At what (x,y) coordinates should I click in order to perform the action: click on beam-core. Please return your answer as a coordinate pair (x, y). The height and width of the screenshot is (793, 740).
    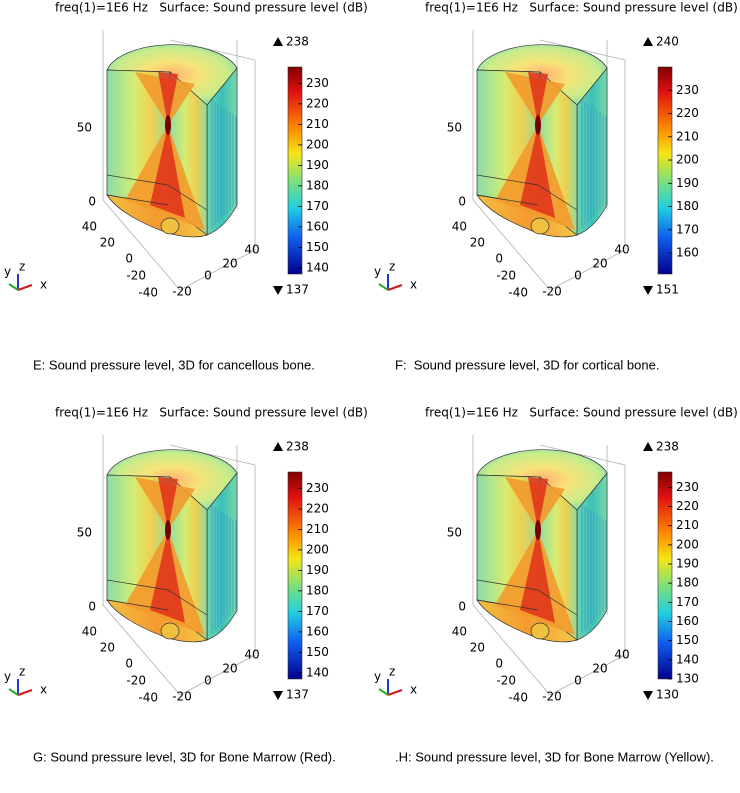
    Looking at the image, I should click on (537, 550).